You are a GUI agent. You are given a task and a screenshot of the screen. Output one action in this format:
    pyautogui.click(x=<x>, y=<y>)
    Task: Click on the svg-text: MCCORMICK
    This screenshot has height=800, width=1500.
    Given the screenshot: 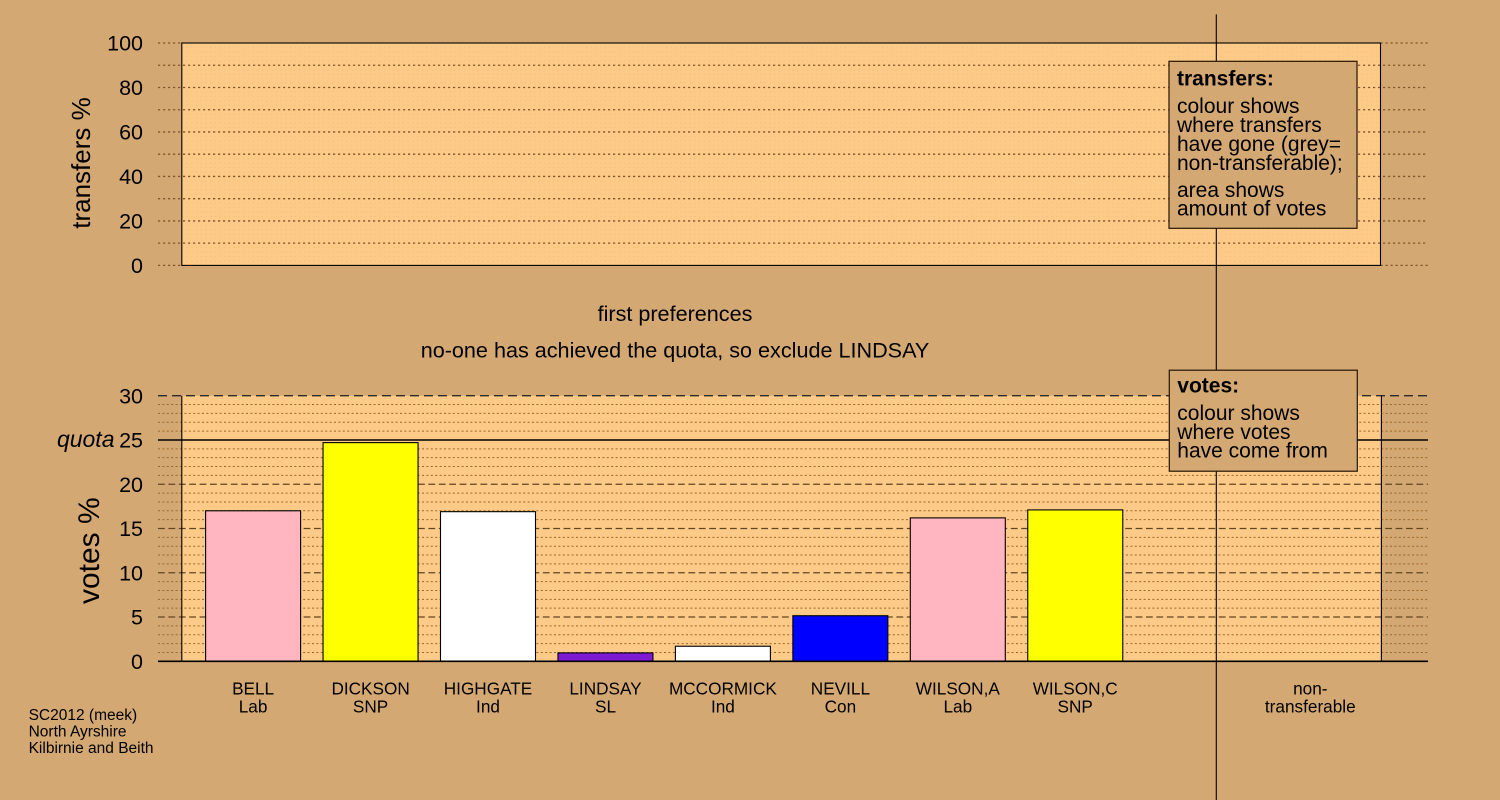 What is the action you would take?
    pyautogui.click(x=723, y=689)
    